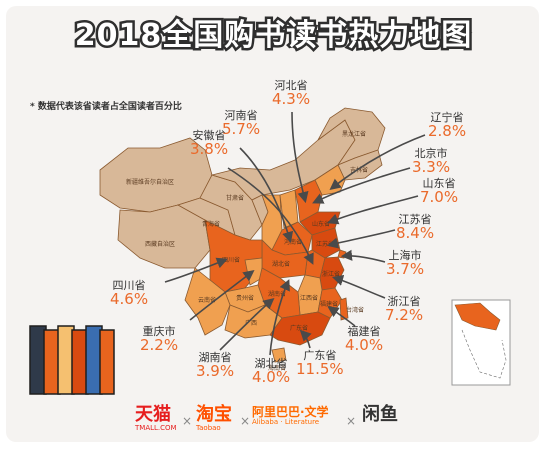  What do you see at coordinates (300, 157) in the screenshot?
I see `arrow-hebei` at bounding box center [300, 157].